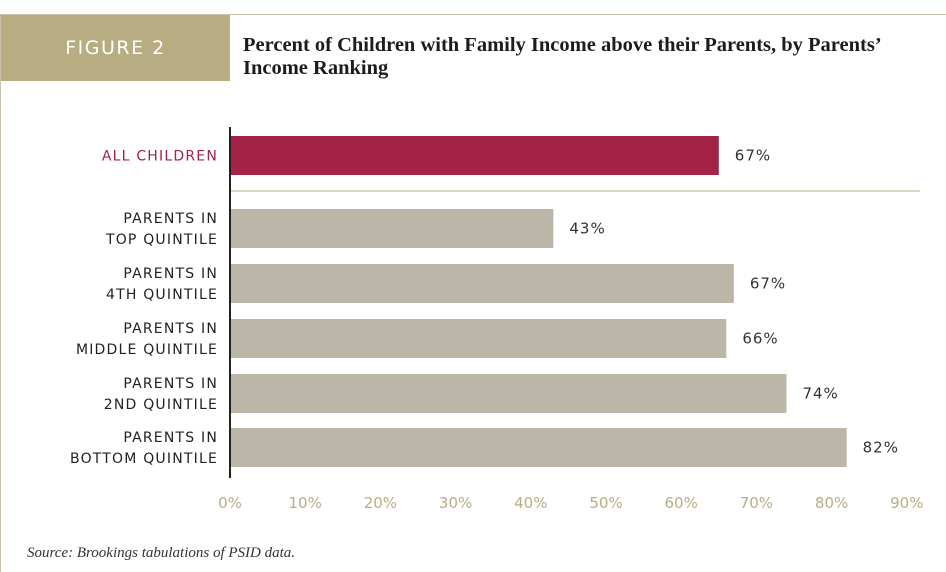 The image size is (946, 572). Describe the element at coordinates (605, 503) in the screenshot. I see `x-tick-label: 50%` at that location.